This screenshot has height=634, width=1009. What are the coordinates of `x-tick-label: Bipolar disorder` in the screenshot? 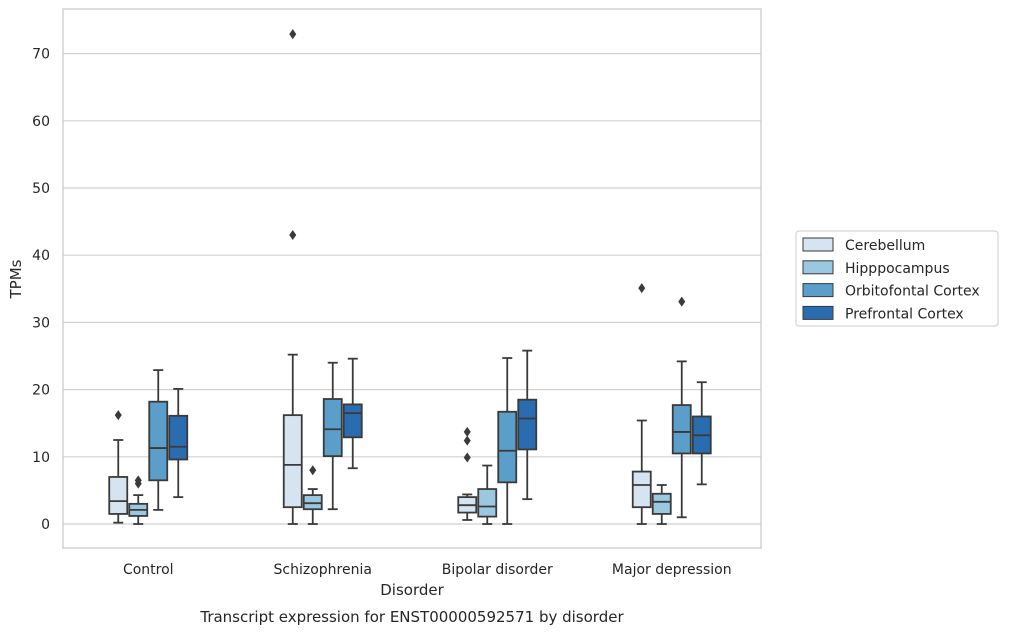 It's located at (497, 570).